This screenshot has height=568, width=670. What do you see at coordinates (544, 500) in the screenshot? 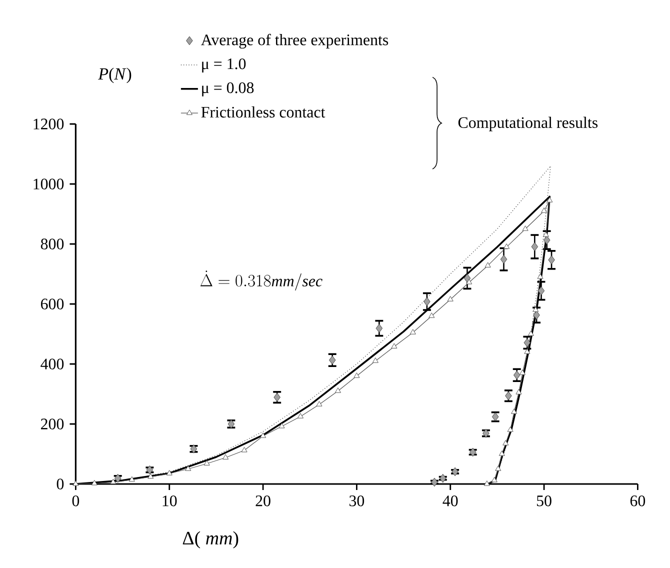
I see `x-tick-label: 50` at bounding box center [544, 500].